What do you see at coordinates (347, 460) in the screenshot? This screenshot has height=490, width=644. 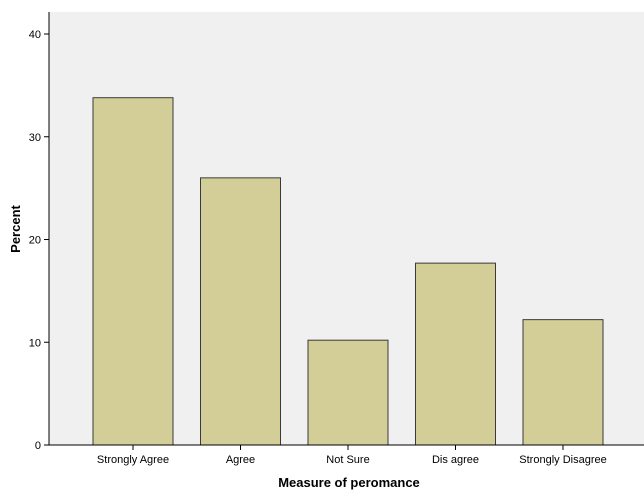 I see `x-tick-label-2: Not Sure` at bounding box center [347, 460].